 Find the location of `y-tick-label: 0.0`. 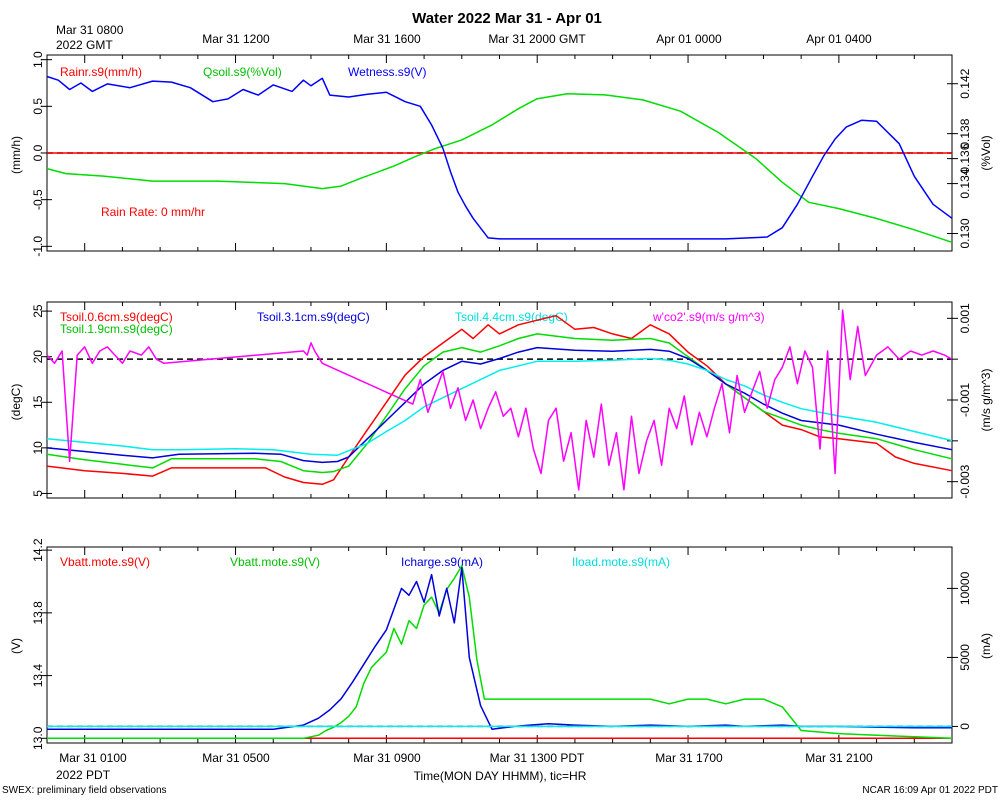

y-tick-label: 0.0 is located at coordinates (38, 152).